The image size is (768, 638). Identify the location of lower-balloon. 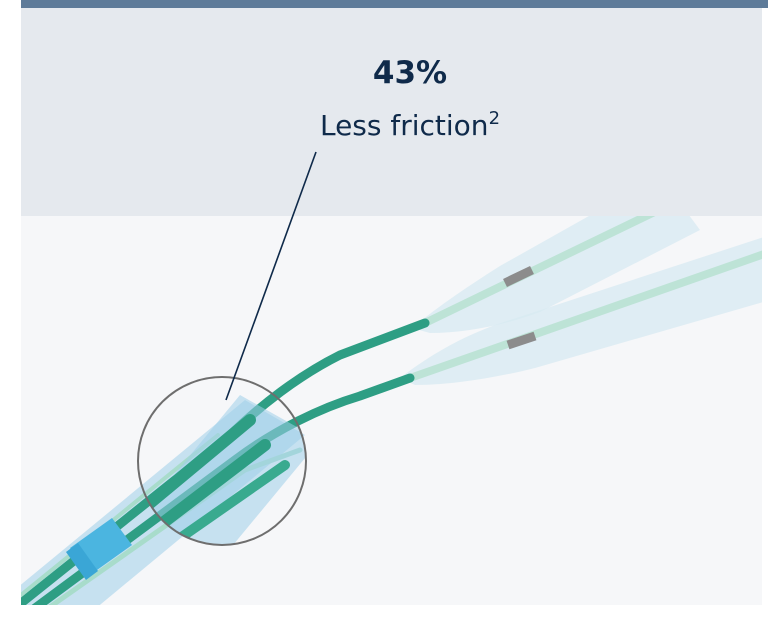
(581, 311).